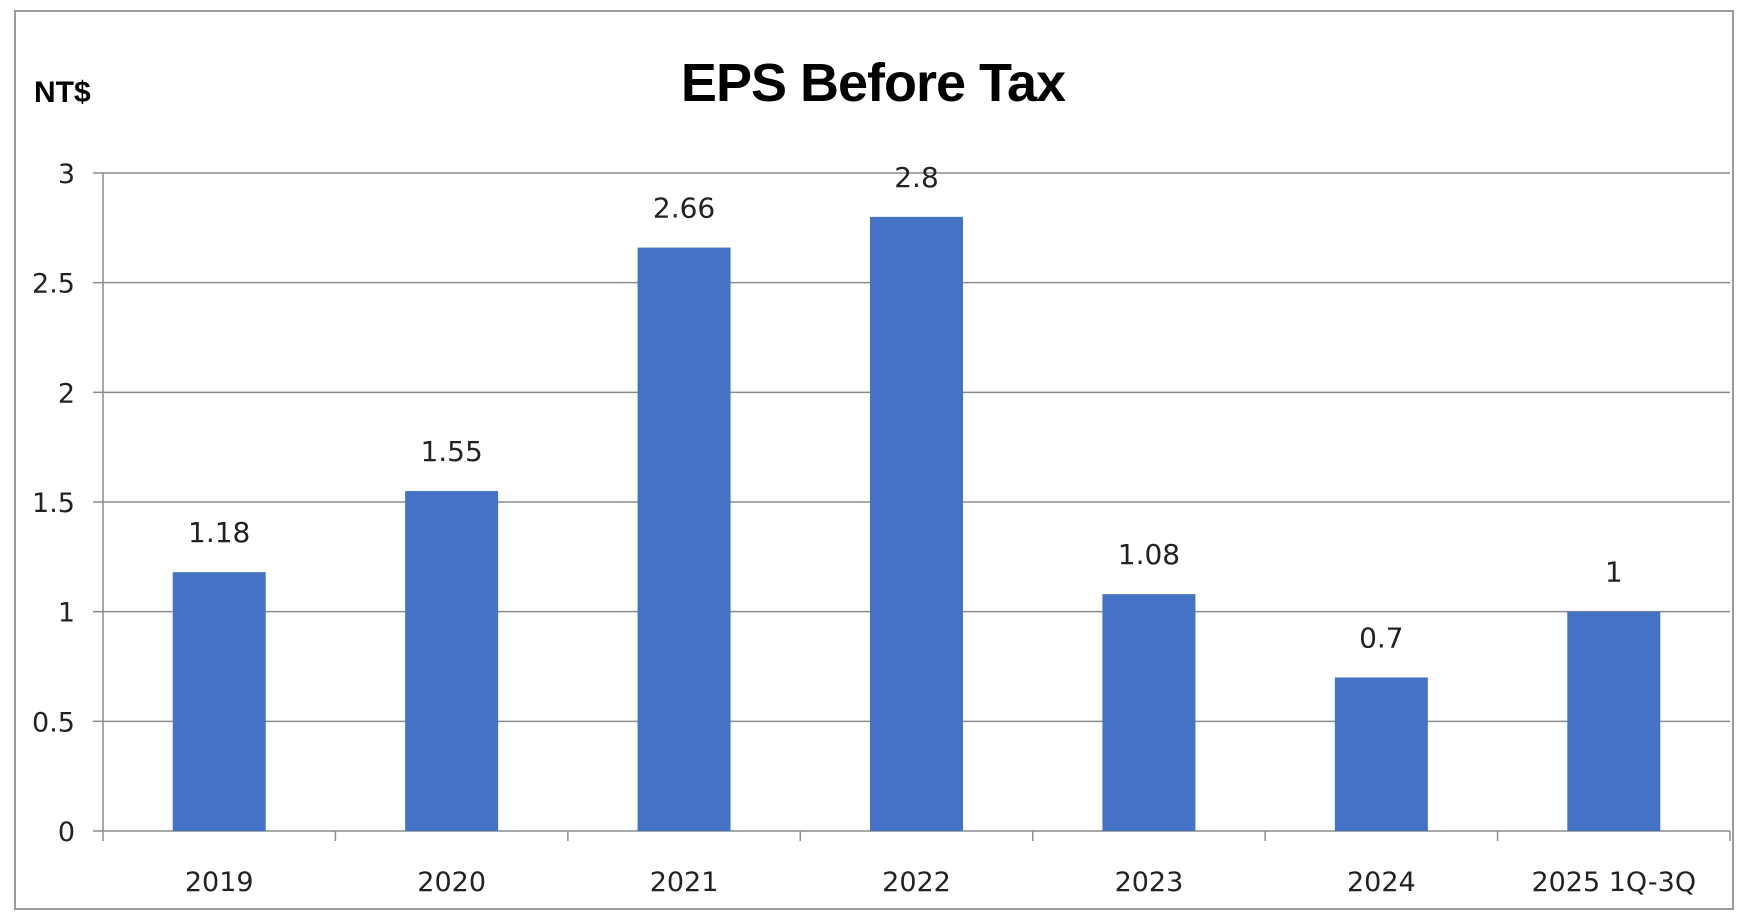 This screenshot has width=1746, height=922. I want to click on data-label: 2.66, so click(684, 208).